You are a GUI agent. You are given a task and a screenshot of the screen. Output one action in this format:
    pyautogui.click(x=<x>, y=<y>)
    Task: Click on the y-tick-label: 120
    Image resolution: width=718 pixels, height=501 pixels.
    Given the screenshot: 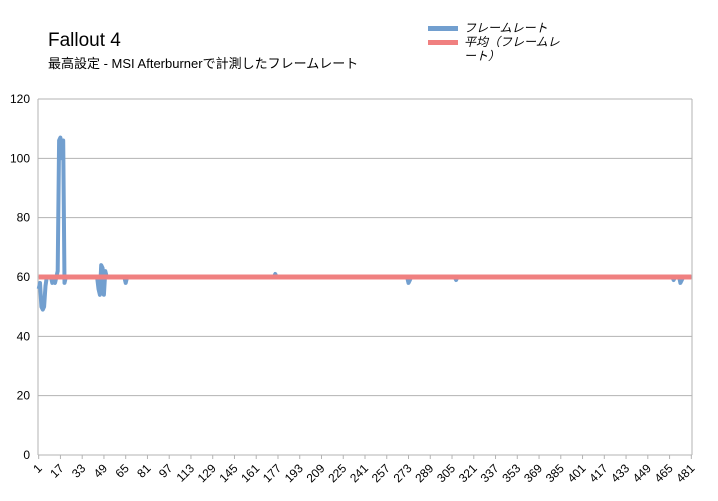 What is the action you would take?
    pyautogui.click(x=20, y=99)
    